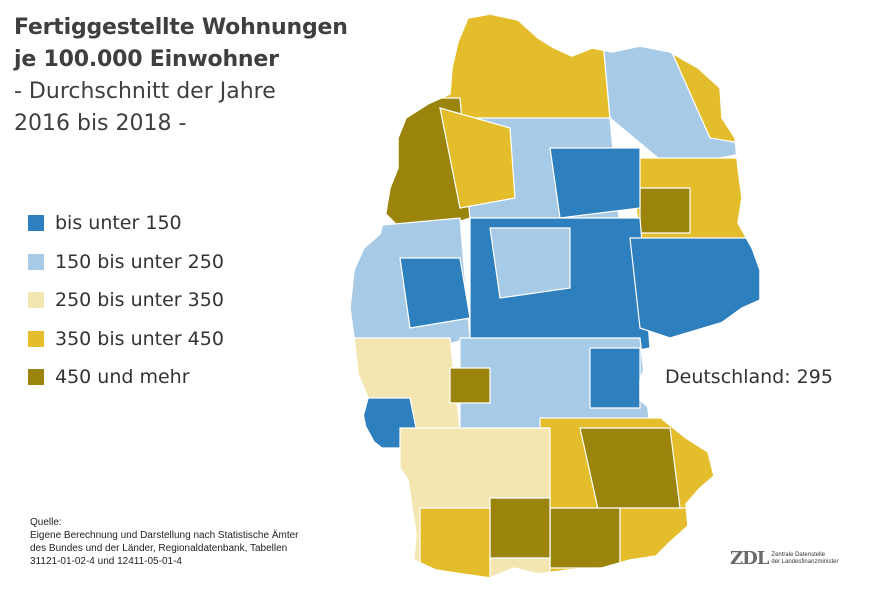 This screenshot has height=592, width=871. I want to click on title-line-1: Fertiggestellte Wohnungen, so click(181, 27).